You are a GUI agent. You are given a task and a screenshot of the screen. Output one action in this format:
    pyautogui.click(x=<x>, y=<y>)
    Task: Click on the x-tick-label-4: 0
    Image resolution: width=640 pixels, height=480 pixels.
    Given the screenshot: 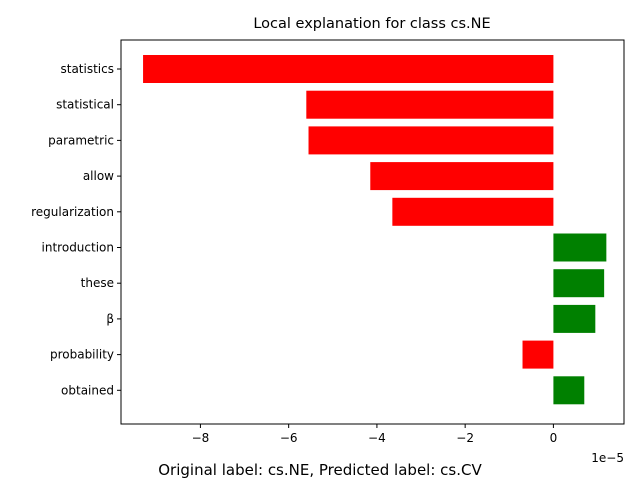 What is the action you would take?
    pyautogui.click(x=554, y=438)
    